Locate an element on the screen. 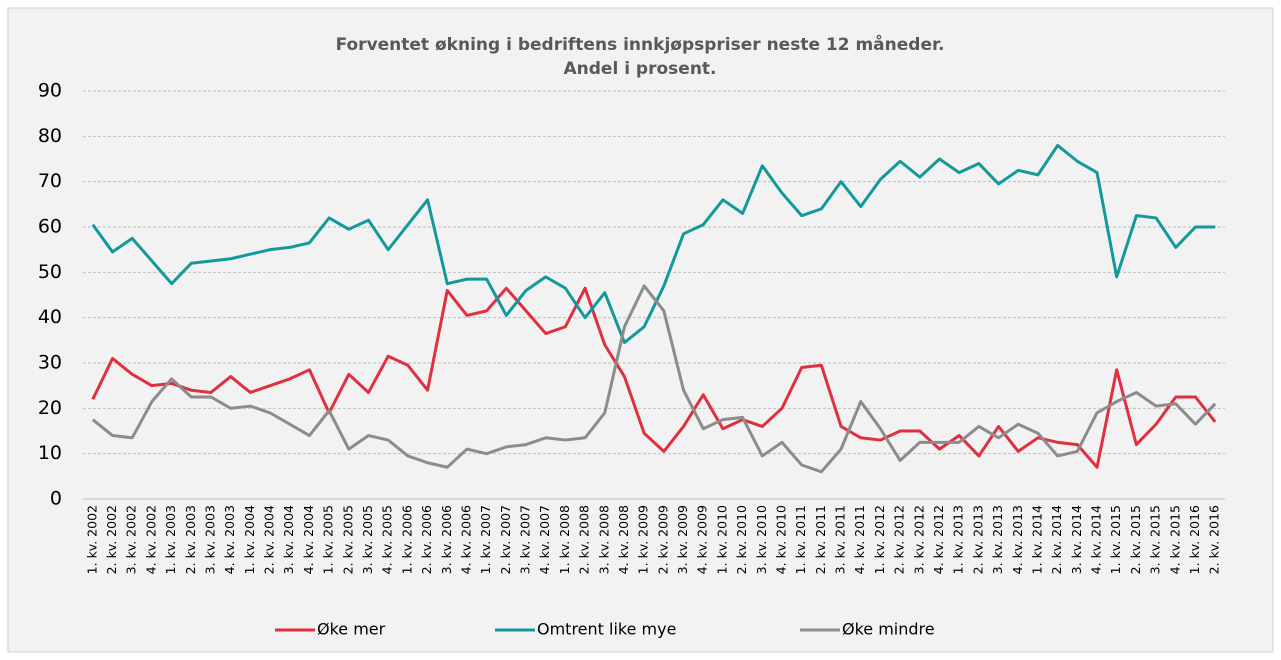 The height and width of the screenshot is (660, 1281). x-tick-label: 2. kv. 2013 is located at coordinates (977, 539).